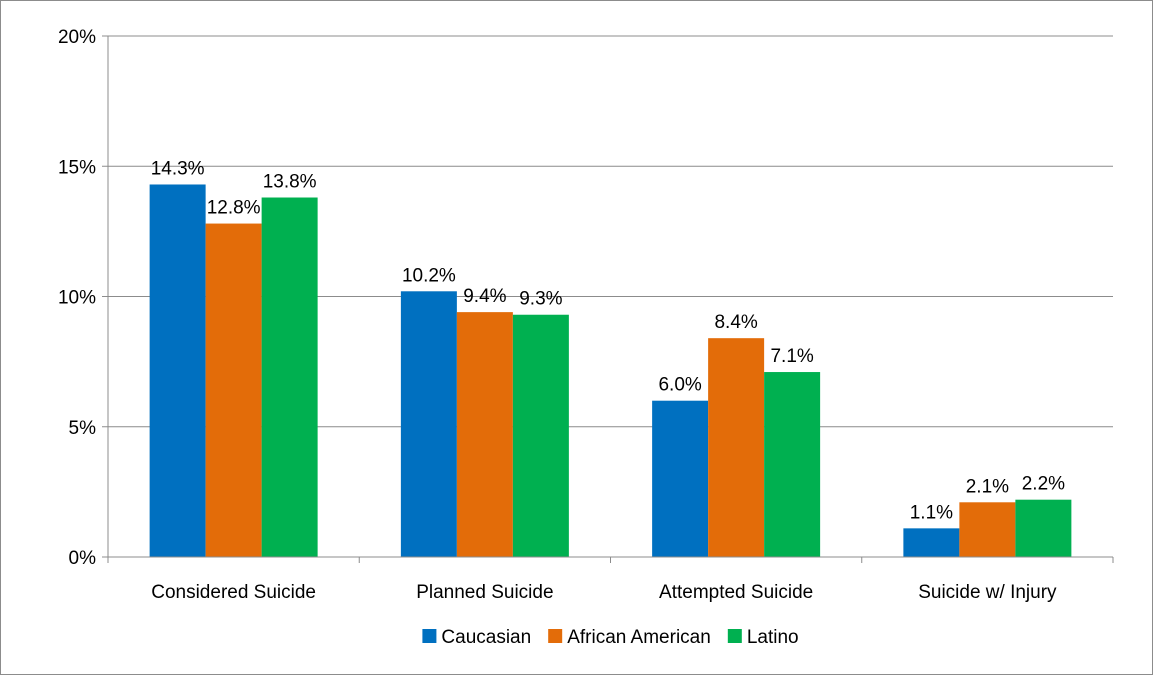 The image size is (1153, 676). Describe the element at coordinates (773, 637) in the screenshot. I see `legend-label: Latino` at that location.